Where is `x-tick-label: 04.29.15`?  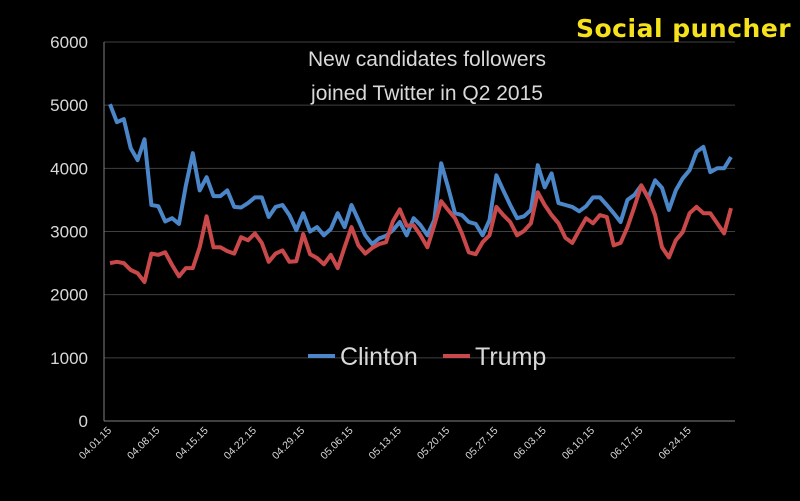
x-tick-label: 04.29.15 is located at coordinates (288, 443).